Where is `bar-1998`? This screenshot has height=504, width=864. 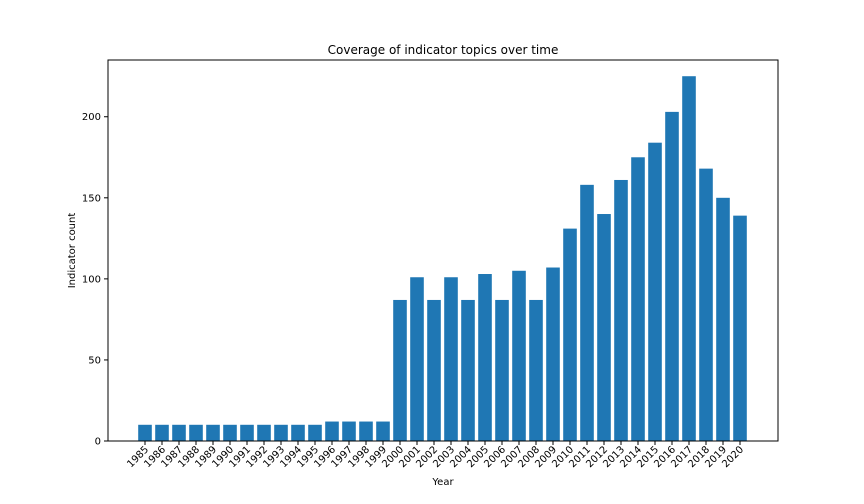 bar-1998 is located at coordinates (366, 431).